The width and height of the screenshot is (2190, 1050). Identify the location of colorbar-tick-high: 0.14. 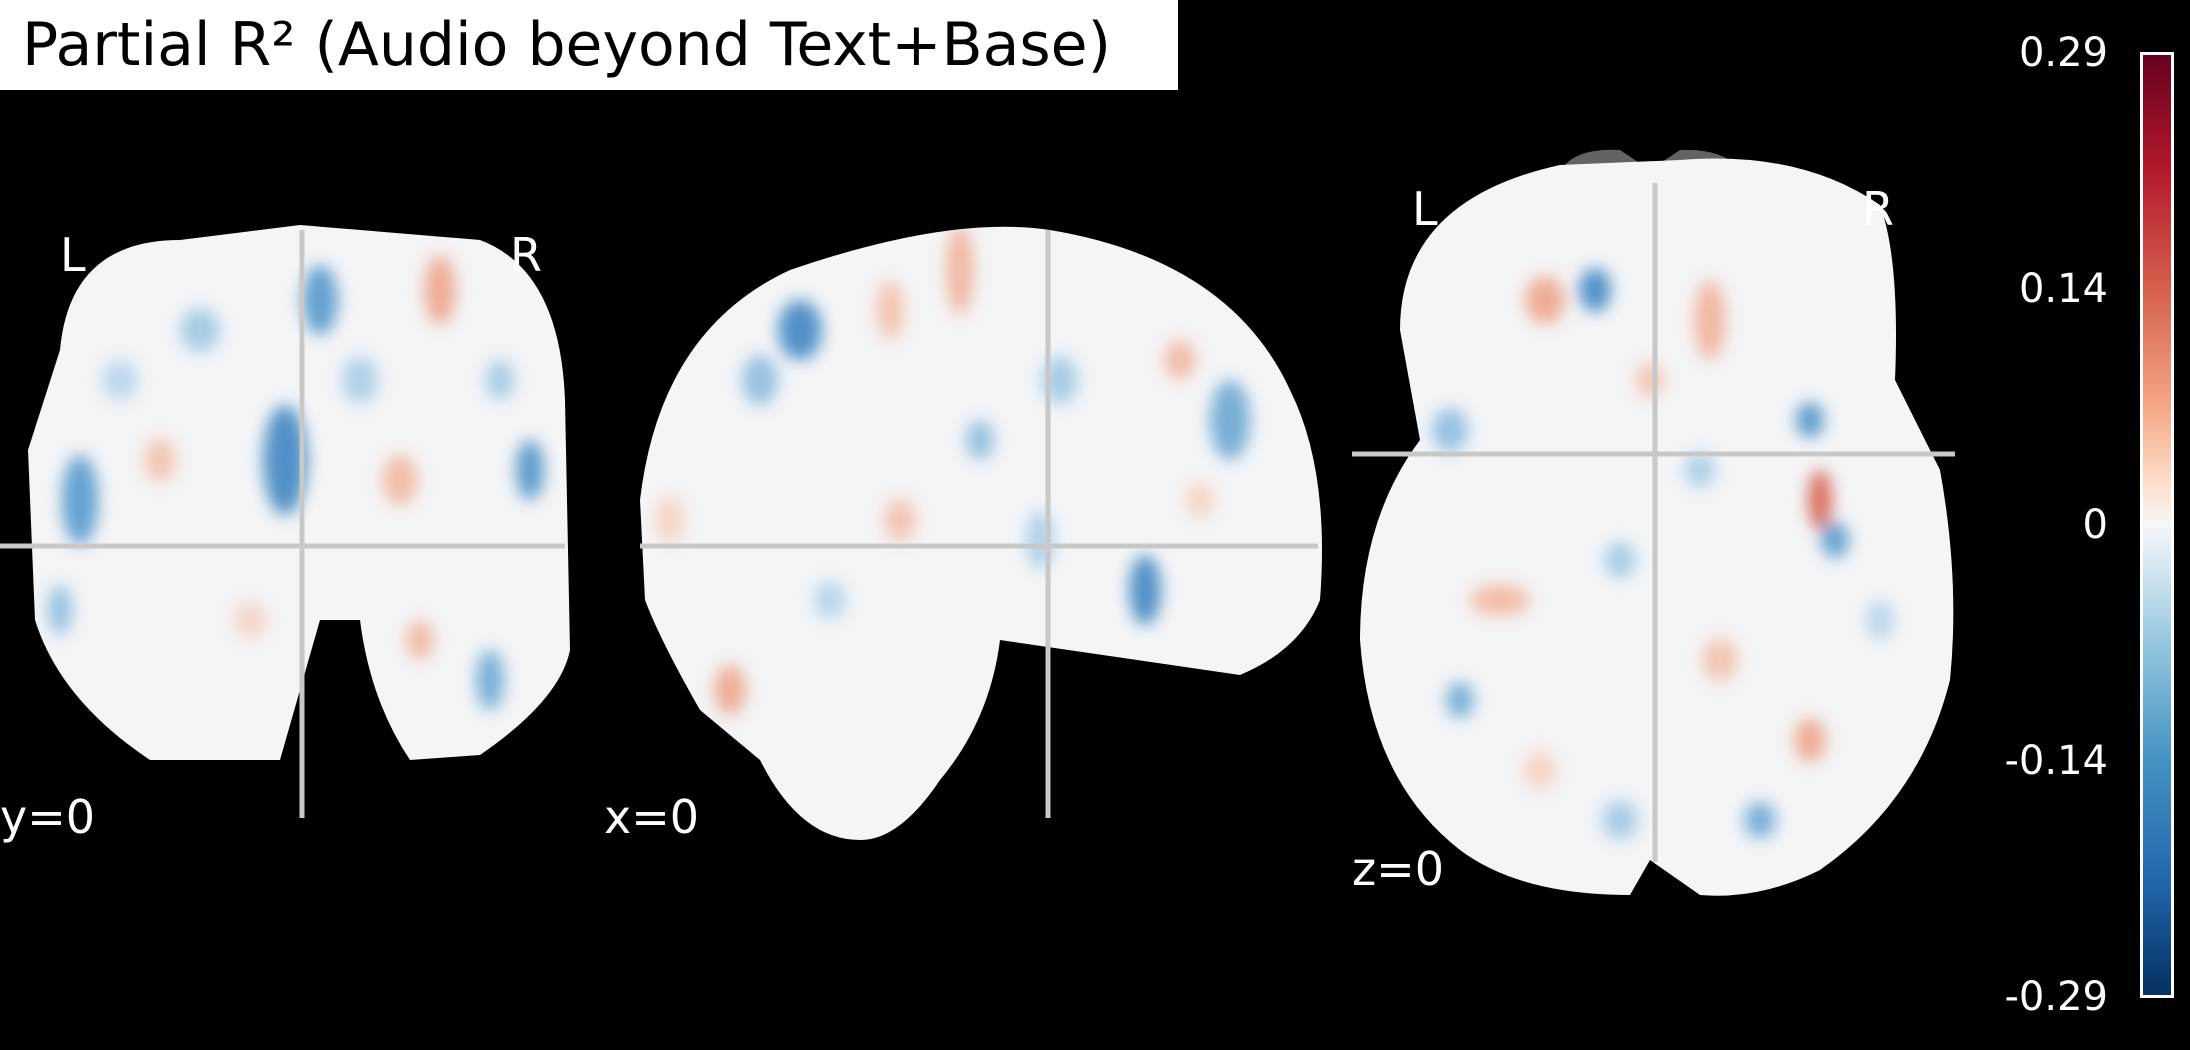
(2063, 289).